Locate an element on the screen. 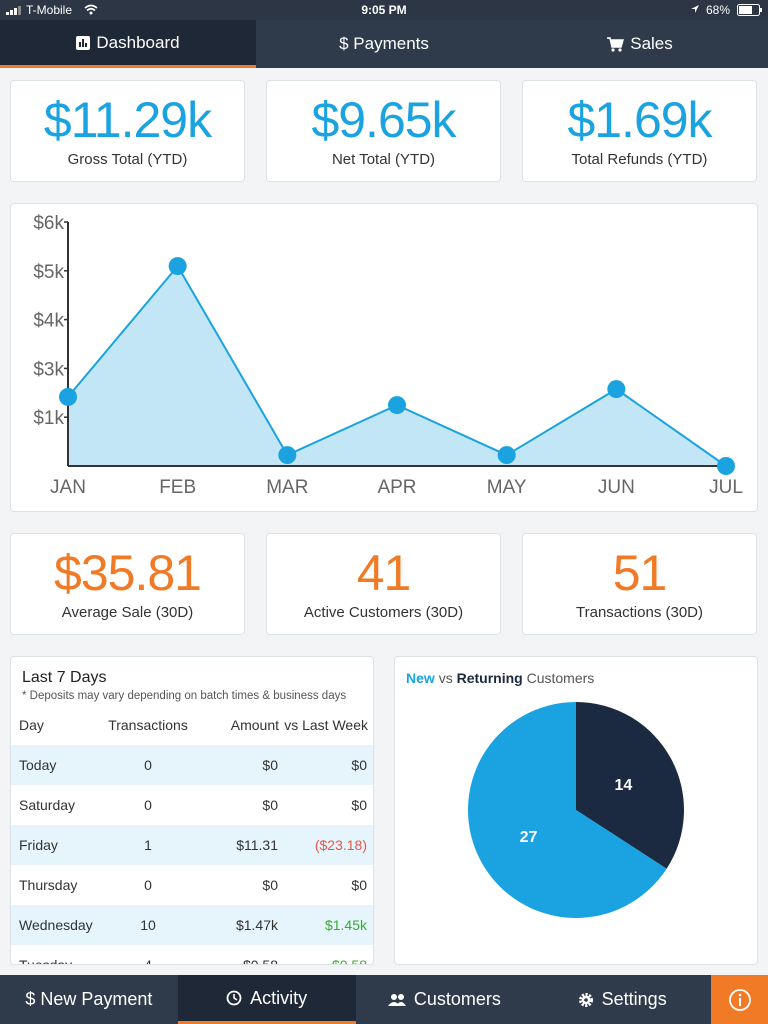  table-cell: Thursday is located at coordinates (48, 885).